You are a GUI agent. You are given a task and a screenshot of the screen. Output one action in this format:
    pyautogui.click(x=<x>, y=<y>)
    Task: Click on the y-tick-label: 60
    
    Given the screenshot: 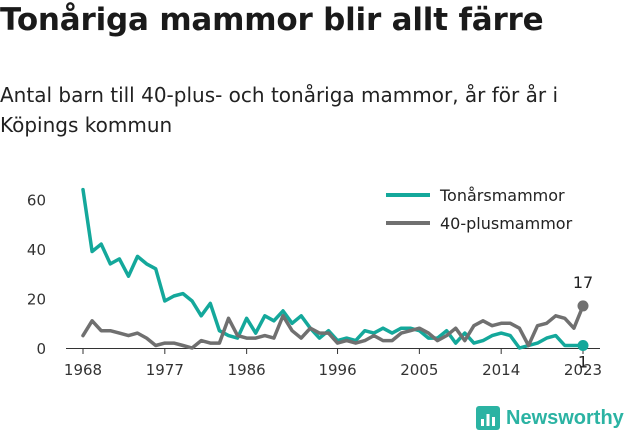 What is the action you would take?
    pyautogui.click(x=36, y=201)
    